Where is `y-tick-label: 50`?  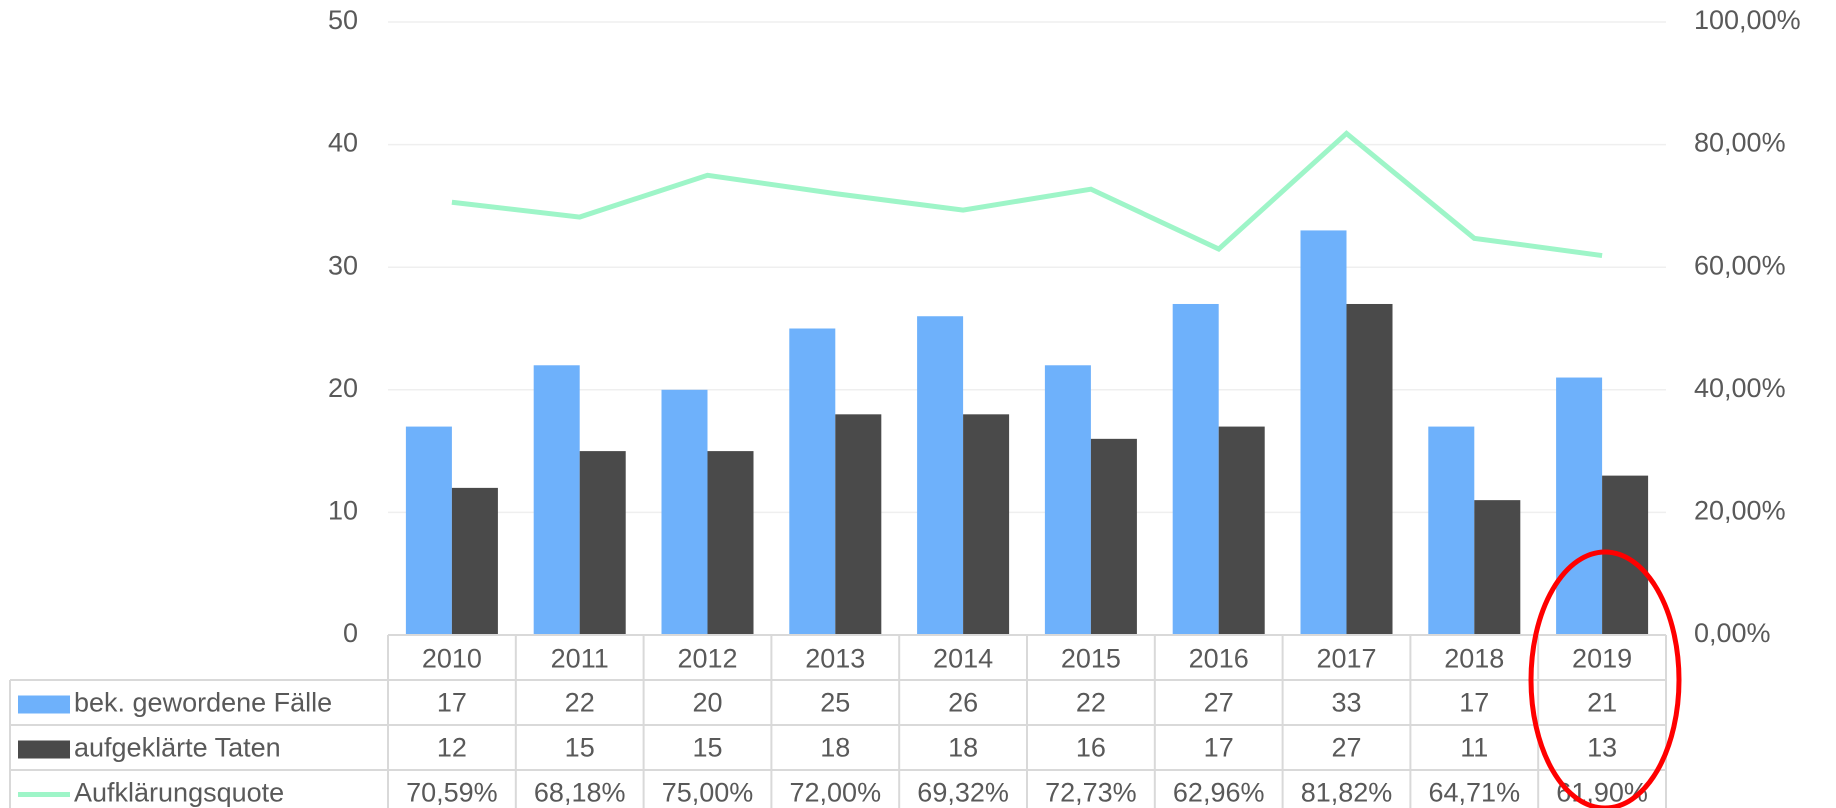 y-tick-label: 50 is located at coordinates (343, 20).